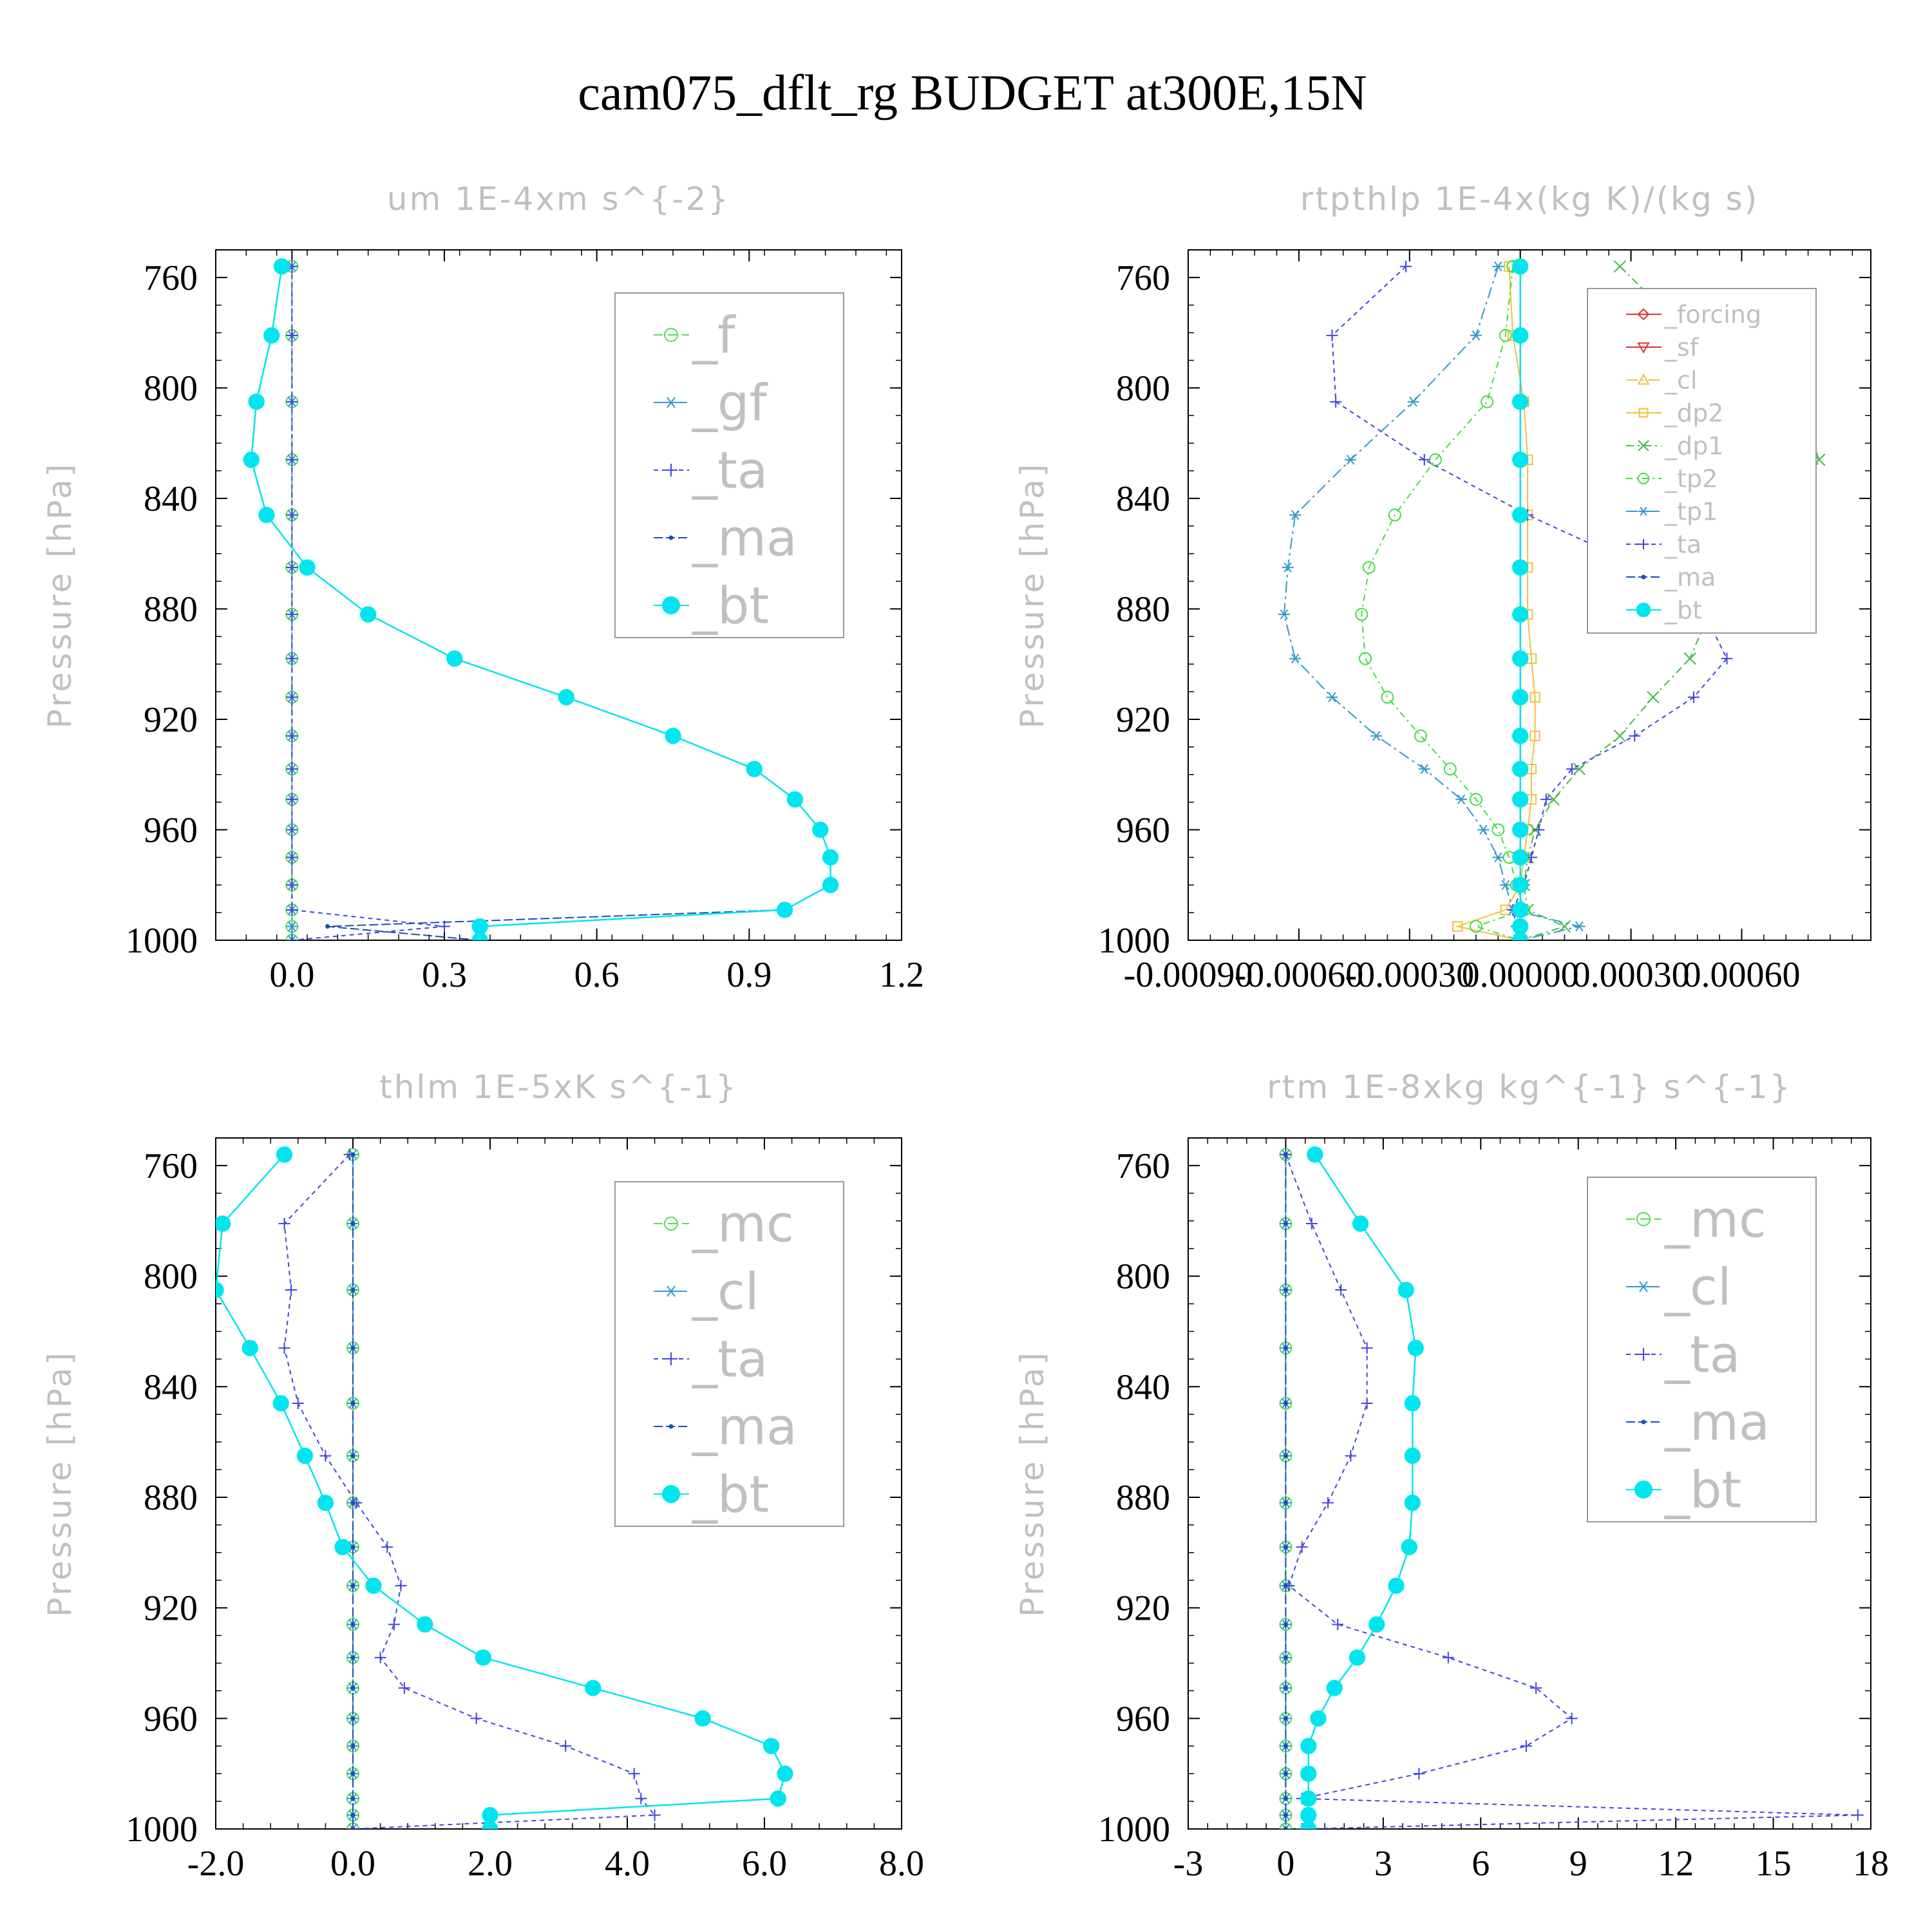 Image resolution: width=1932 pixels, height=1932 pixels. What do you see at coordinates (162, 1830) in the screenshot?
I see `y-tick-label: 1000` at bounding box center [162, 1830].